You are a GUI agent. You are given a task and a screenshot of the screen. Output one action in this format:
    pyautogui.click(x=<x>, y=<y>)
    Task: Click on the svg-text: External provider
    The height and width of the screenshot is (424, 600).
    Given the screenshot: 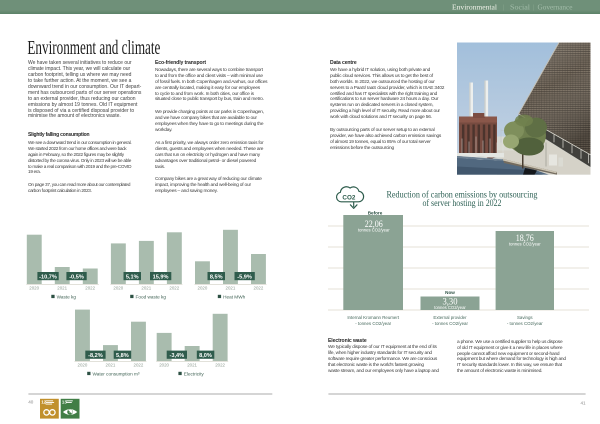 What is the action you would take?
    pyautogui.click(x=450, y=317)
    